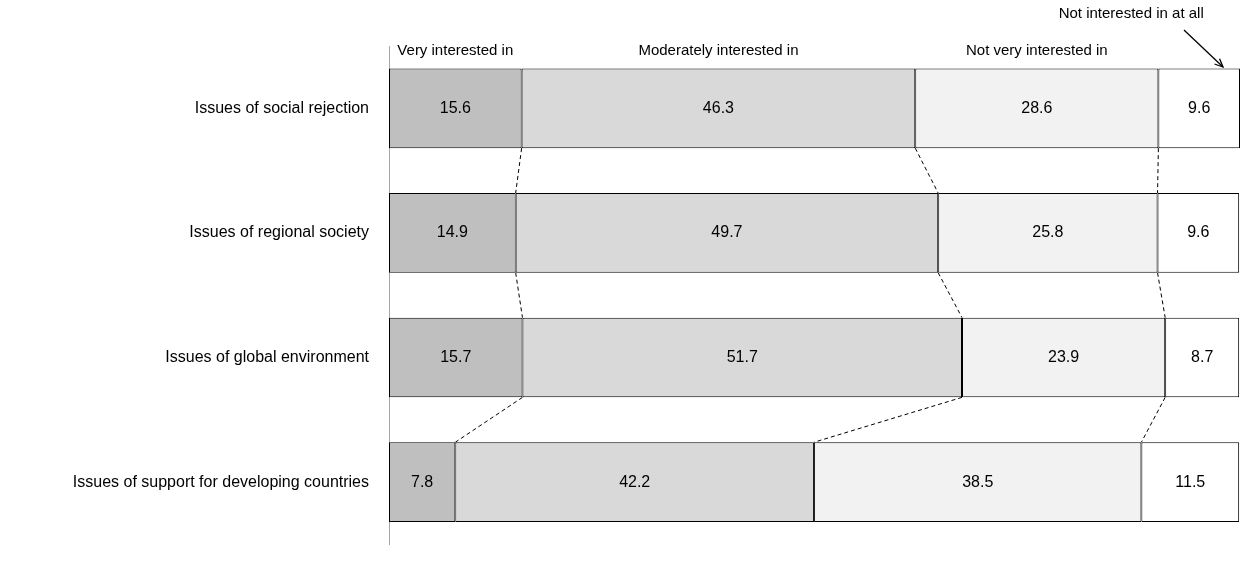 This screenshot has width=1242, height=574. I want to click on data-label: 25.8, so click(1048, 232).